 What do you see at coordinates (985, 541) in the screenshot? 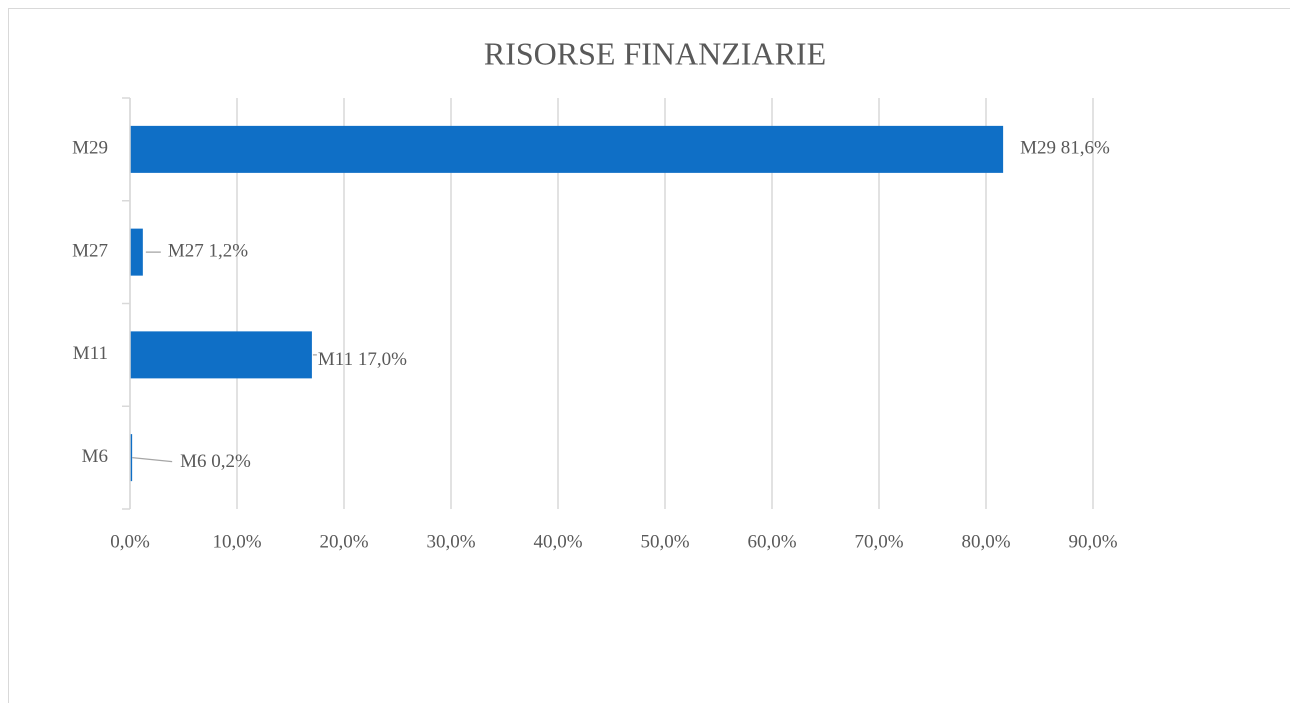
I see `x-tick-label: 80,0%` at bounding box center [985, 541].